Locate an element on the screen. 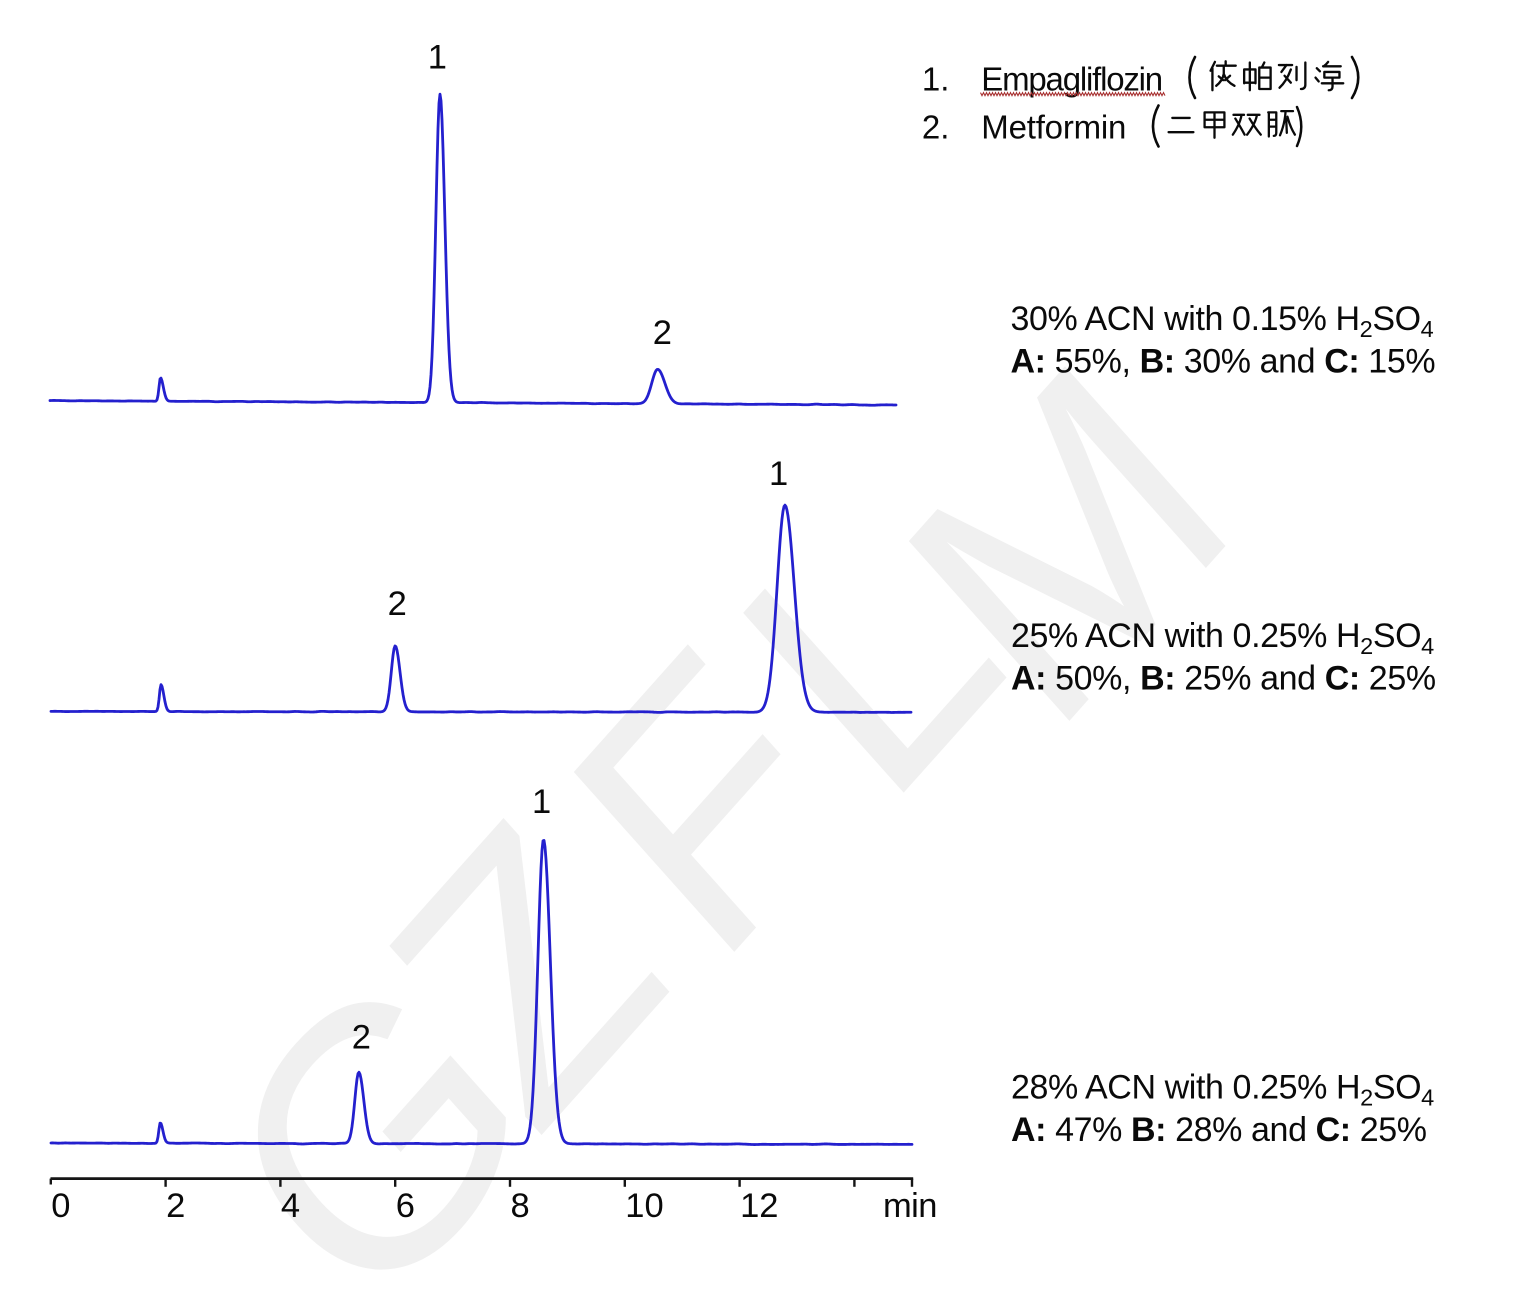 This screenshot has height=1298, width=1517. svg-text: Metformin is located at coordinates (1053, 127).